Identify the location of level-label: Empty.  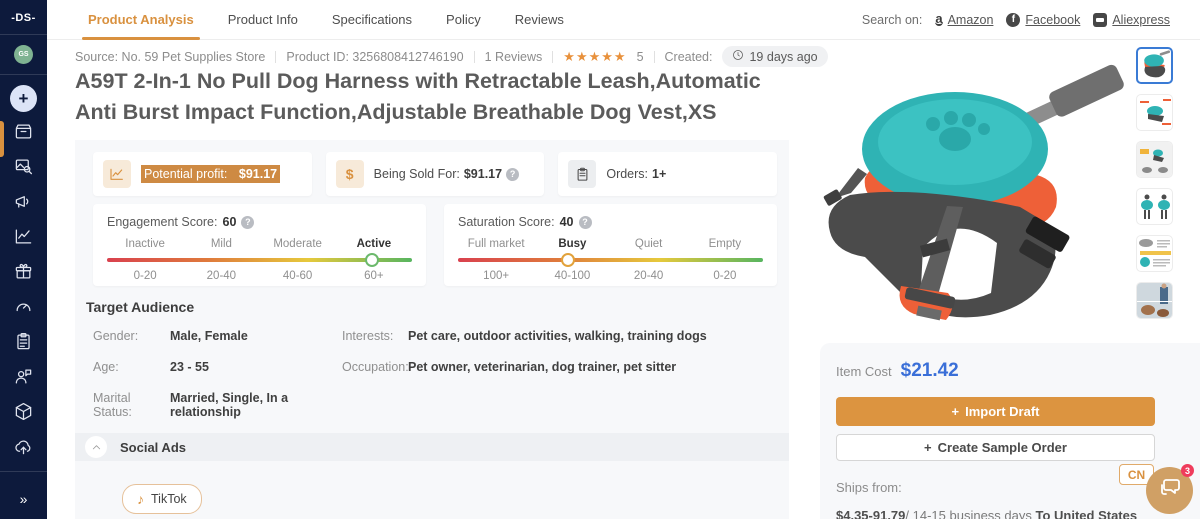
(725, 244).